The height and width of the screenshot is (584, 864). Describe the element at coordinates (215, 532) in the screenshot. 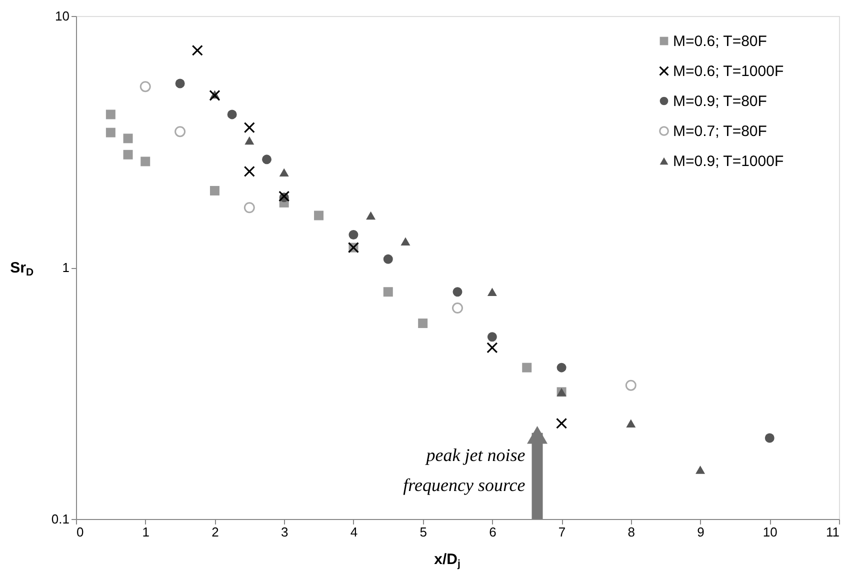

I see `x-tick-label: 2` at that location.